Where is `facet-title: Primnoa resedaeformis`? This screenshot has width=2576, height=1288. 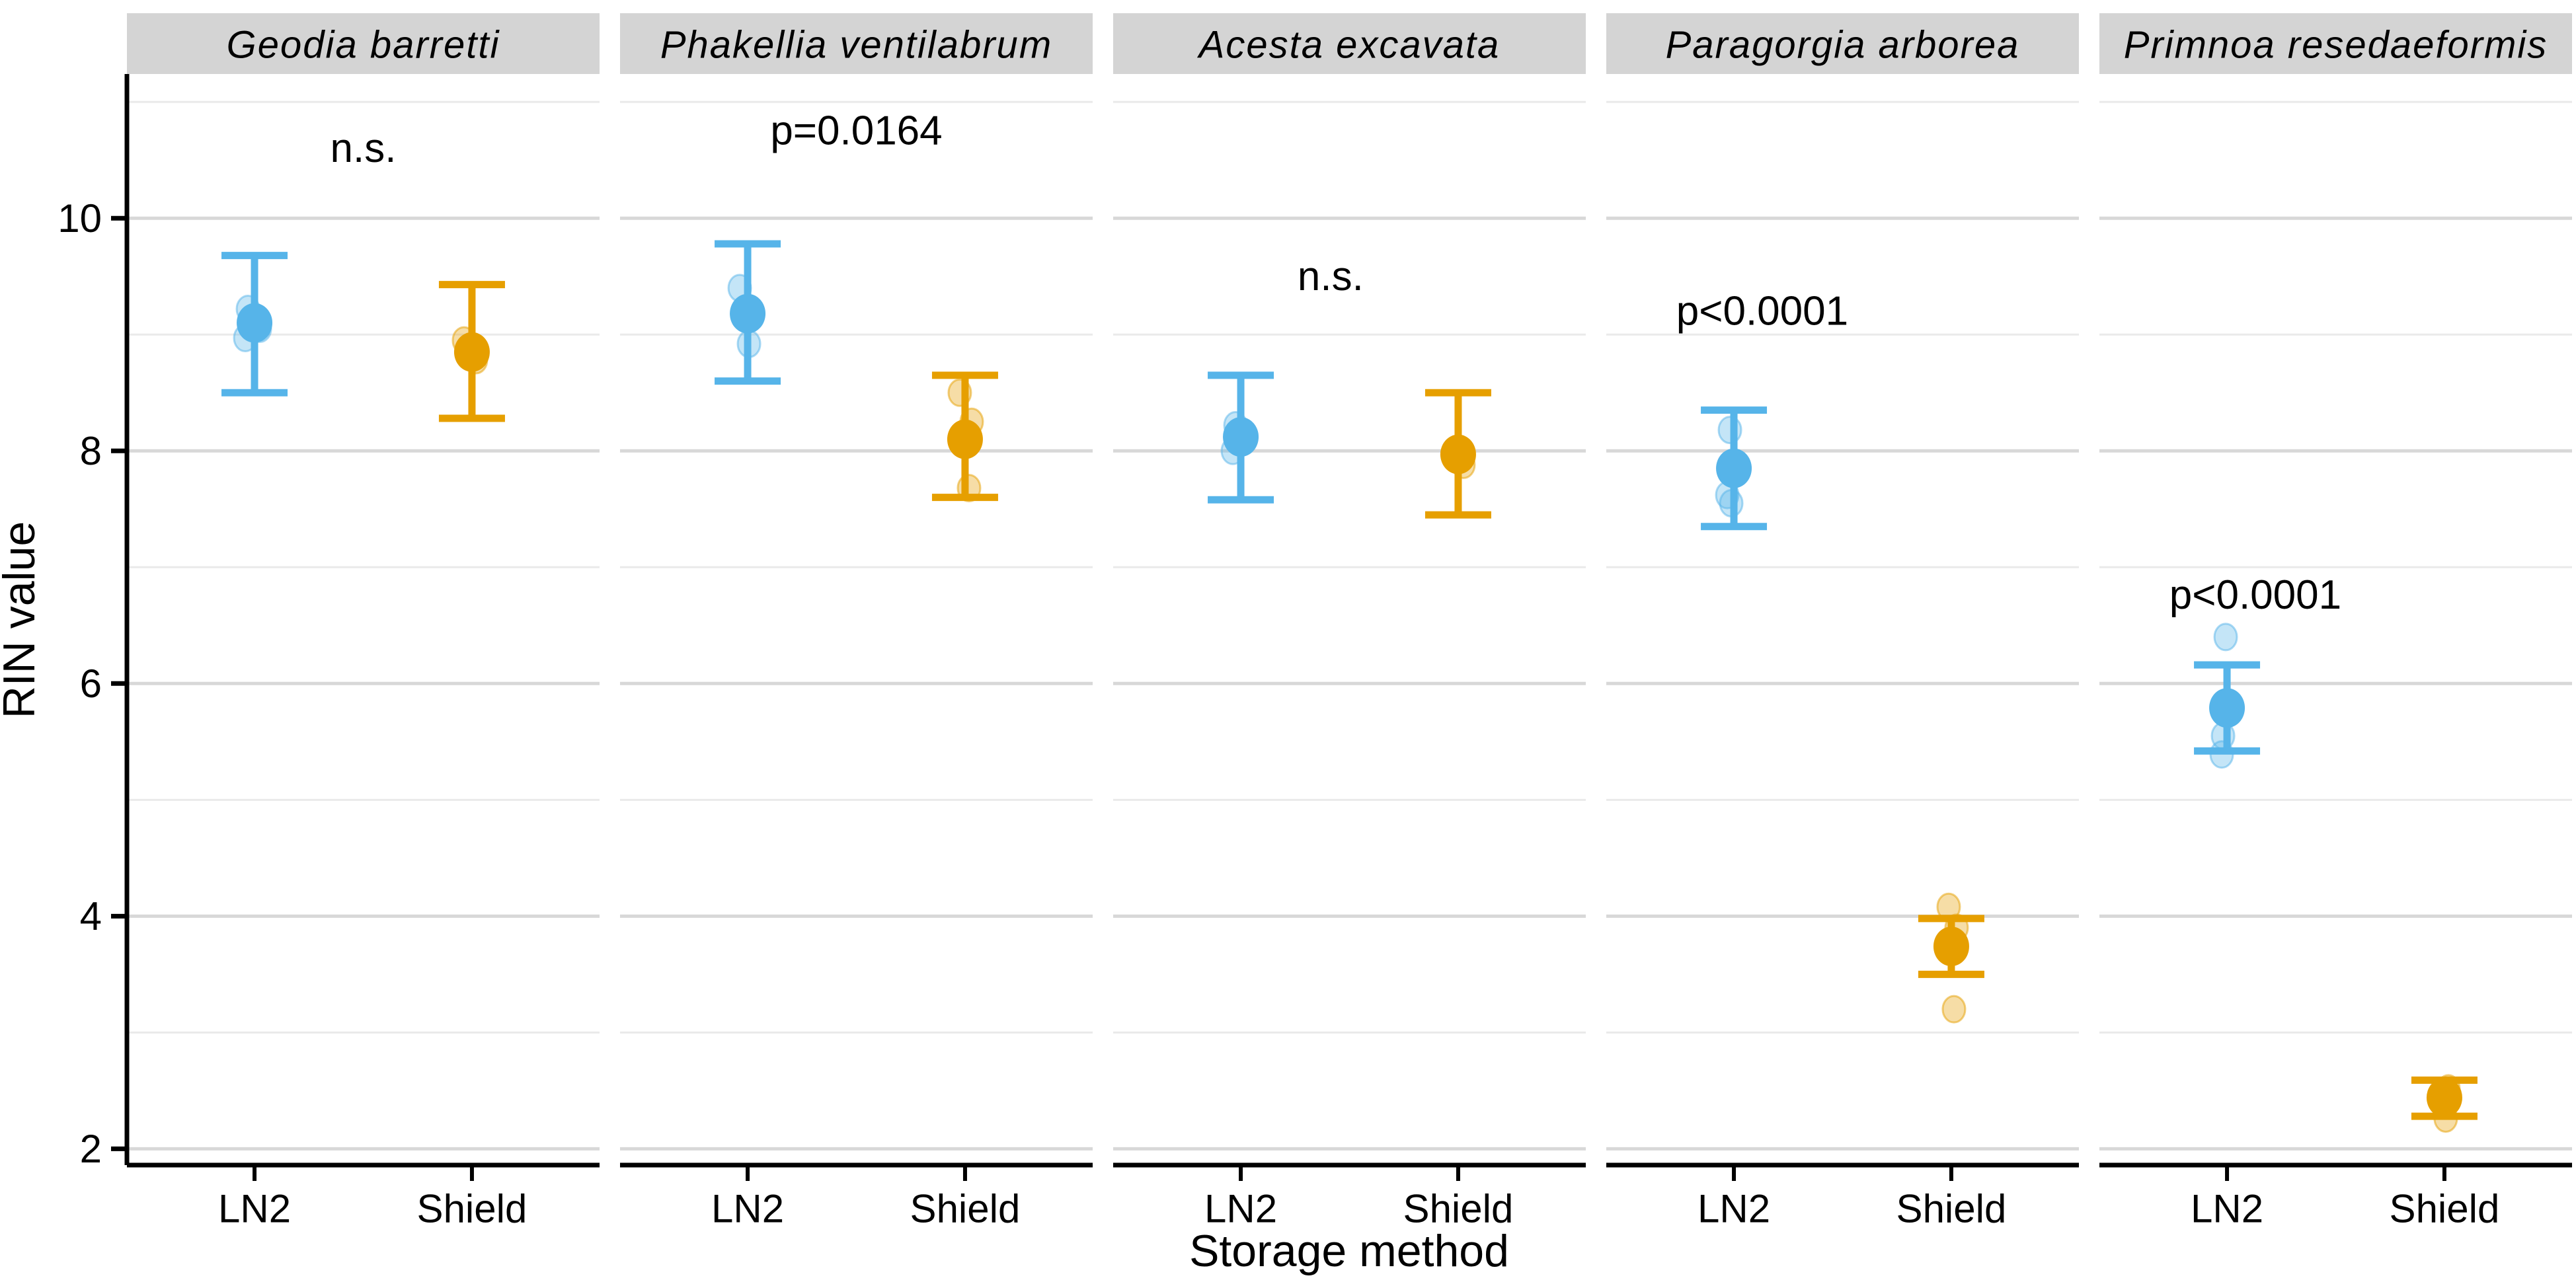 facet-title: Primnoa resedaeformis is located at coordinates (2336, 46).